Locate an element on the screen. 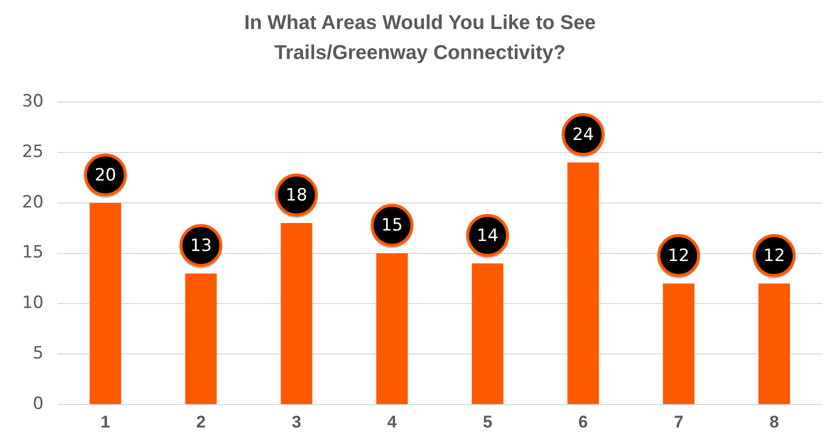  data-label: 24 is located at coordinates (583, 134).